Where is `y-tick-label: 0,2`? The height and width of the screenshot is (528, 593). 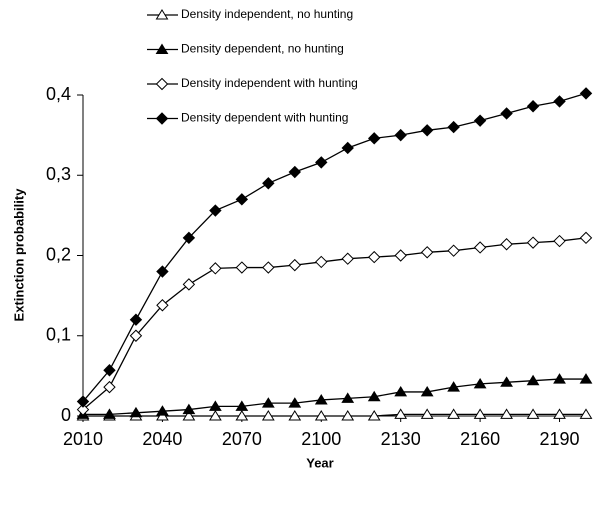
y-tick-label: 0,2 is located at coordinates (58, 254).